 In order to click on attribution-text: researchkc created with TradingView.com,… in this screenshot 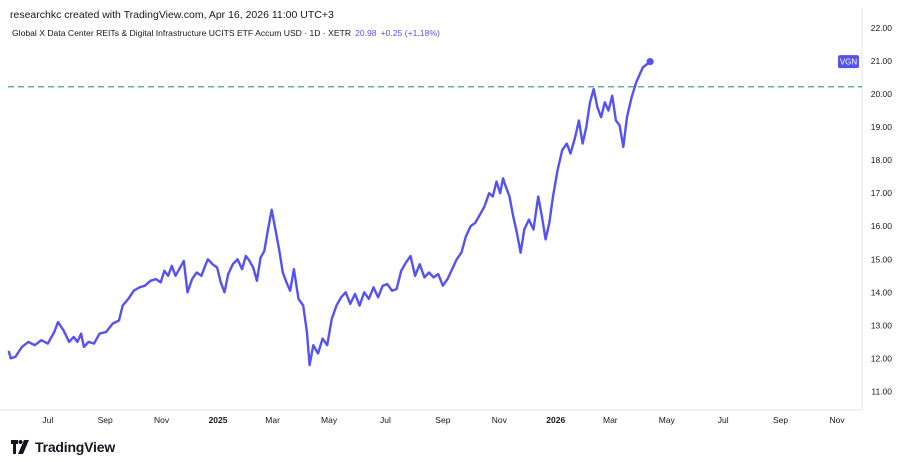, I will do `click(172, 15)`.